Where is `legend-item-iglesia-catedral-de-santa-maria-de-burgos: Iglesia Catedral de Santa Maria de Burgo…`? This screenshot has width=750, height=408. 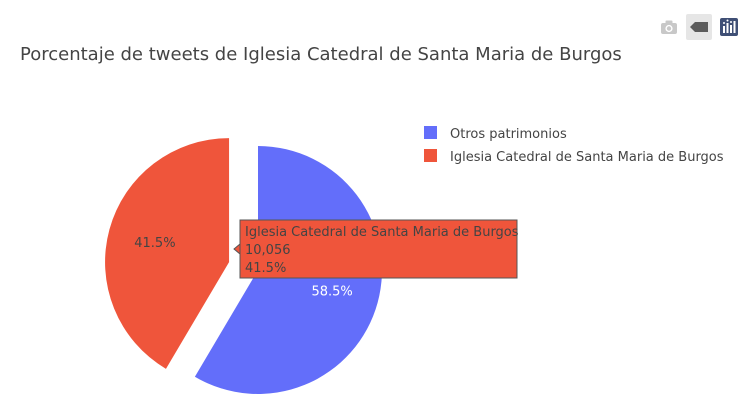 legend-item-iglesia-catedral-de-santa-maria-de-burgos: Iglesia Catedral de Santa Maria de Burgo… is located at coordinates (587, 157).